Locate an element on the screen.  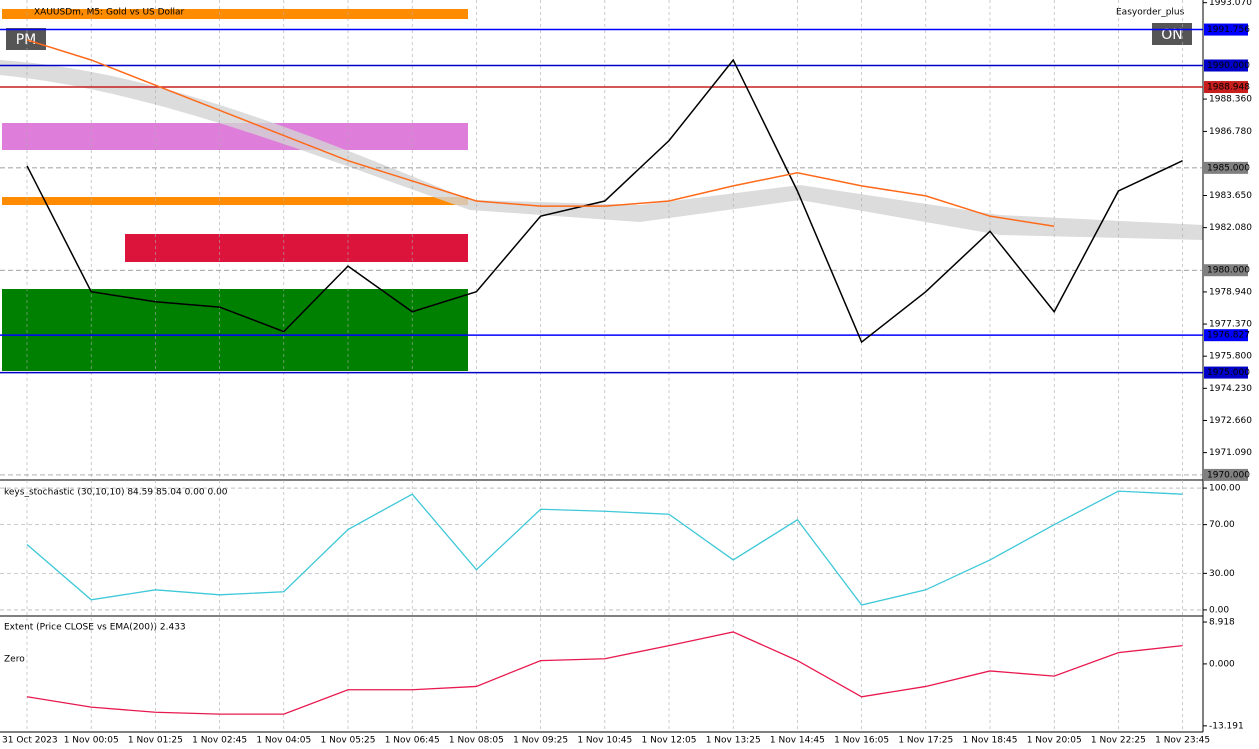
price-level-label: 1991.756 is located at coordinates (1228, 30).